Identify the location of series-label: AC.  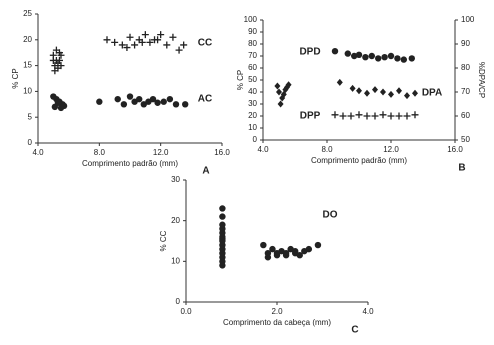
(205, 99).